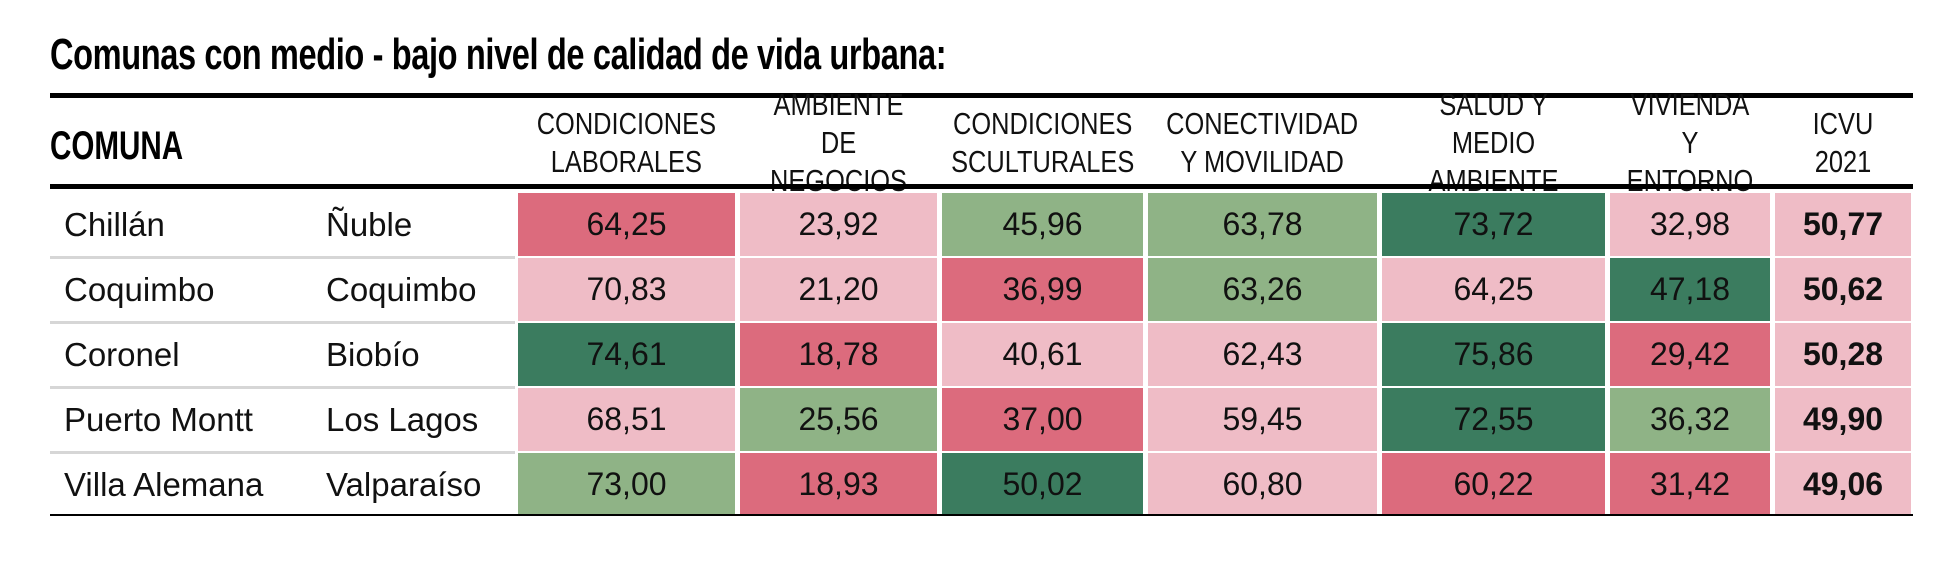 Image resolution: width=1954 pixels, height=566 pixels. I want to click on score-cell: 36,99, so click(1042, 289).